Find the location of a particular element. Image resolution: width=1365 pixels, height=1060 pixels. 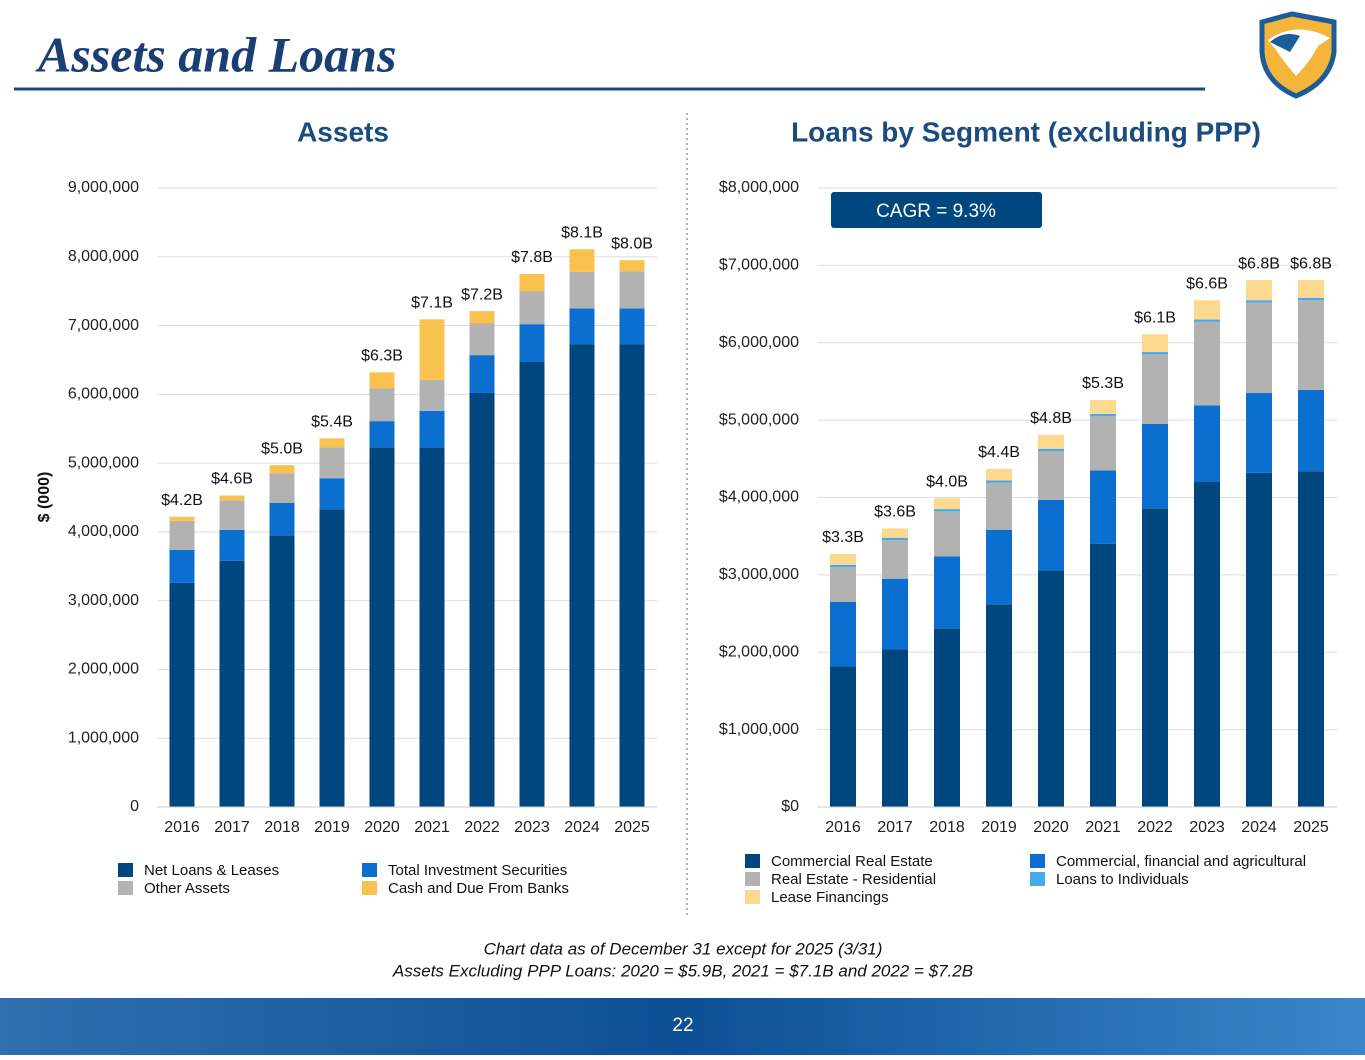

legend-label: Real Estate - Residential is located at coordinates (853, 879).